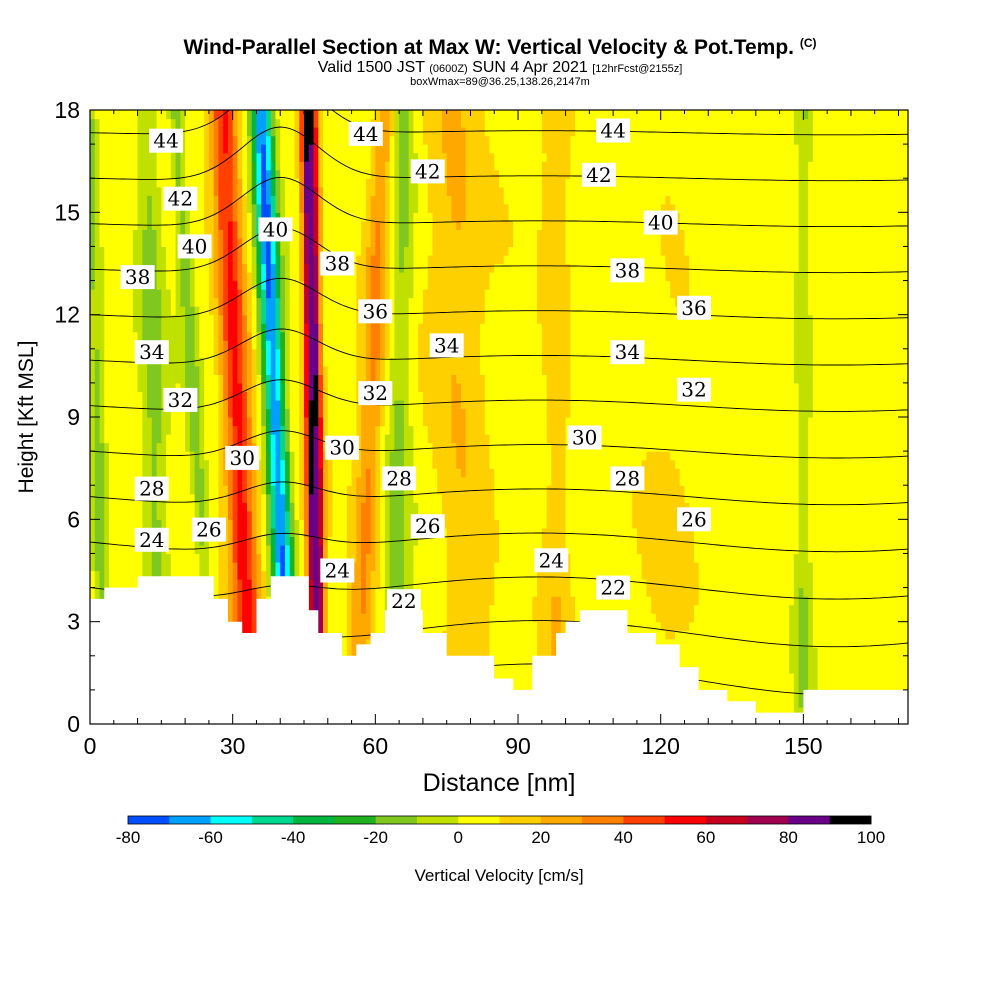 Image resolution: width=1000 pixels, height=1000 pixels. I want to click on theta-label-box, so click(151, 539).